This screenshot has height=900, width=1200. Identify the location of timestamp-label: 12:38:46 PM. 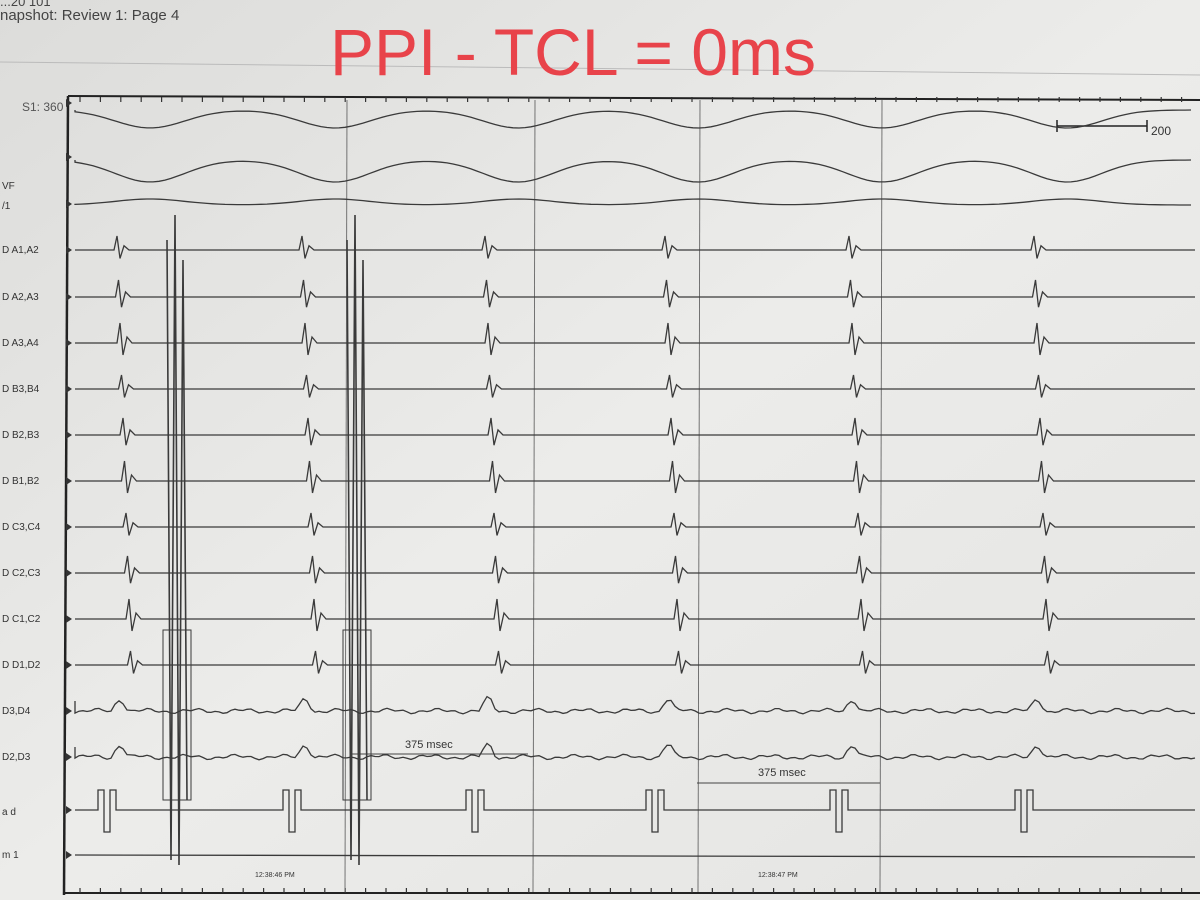
(275, 875).